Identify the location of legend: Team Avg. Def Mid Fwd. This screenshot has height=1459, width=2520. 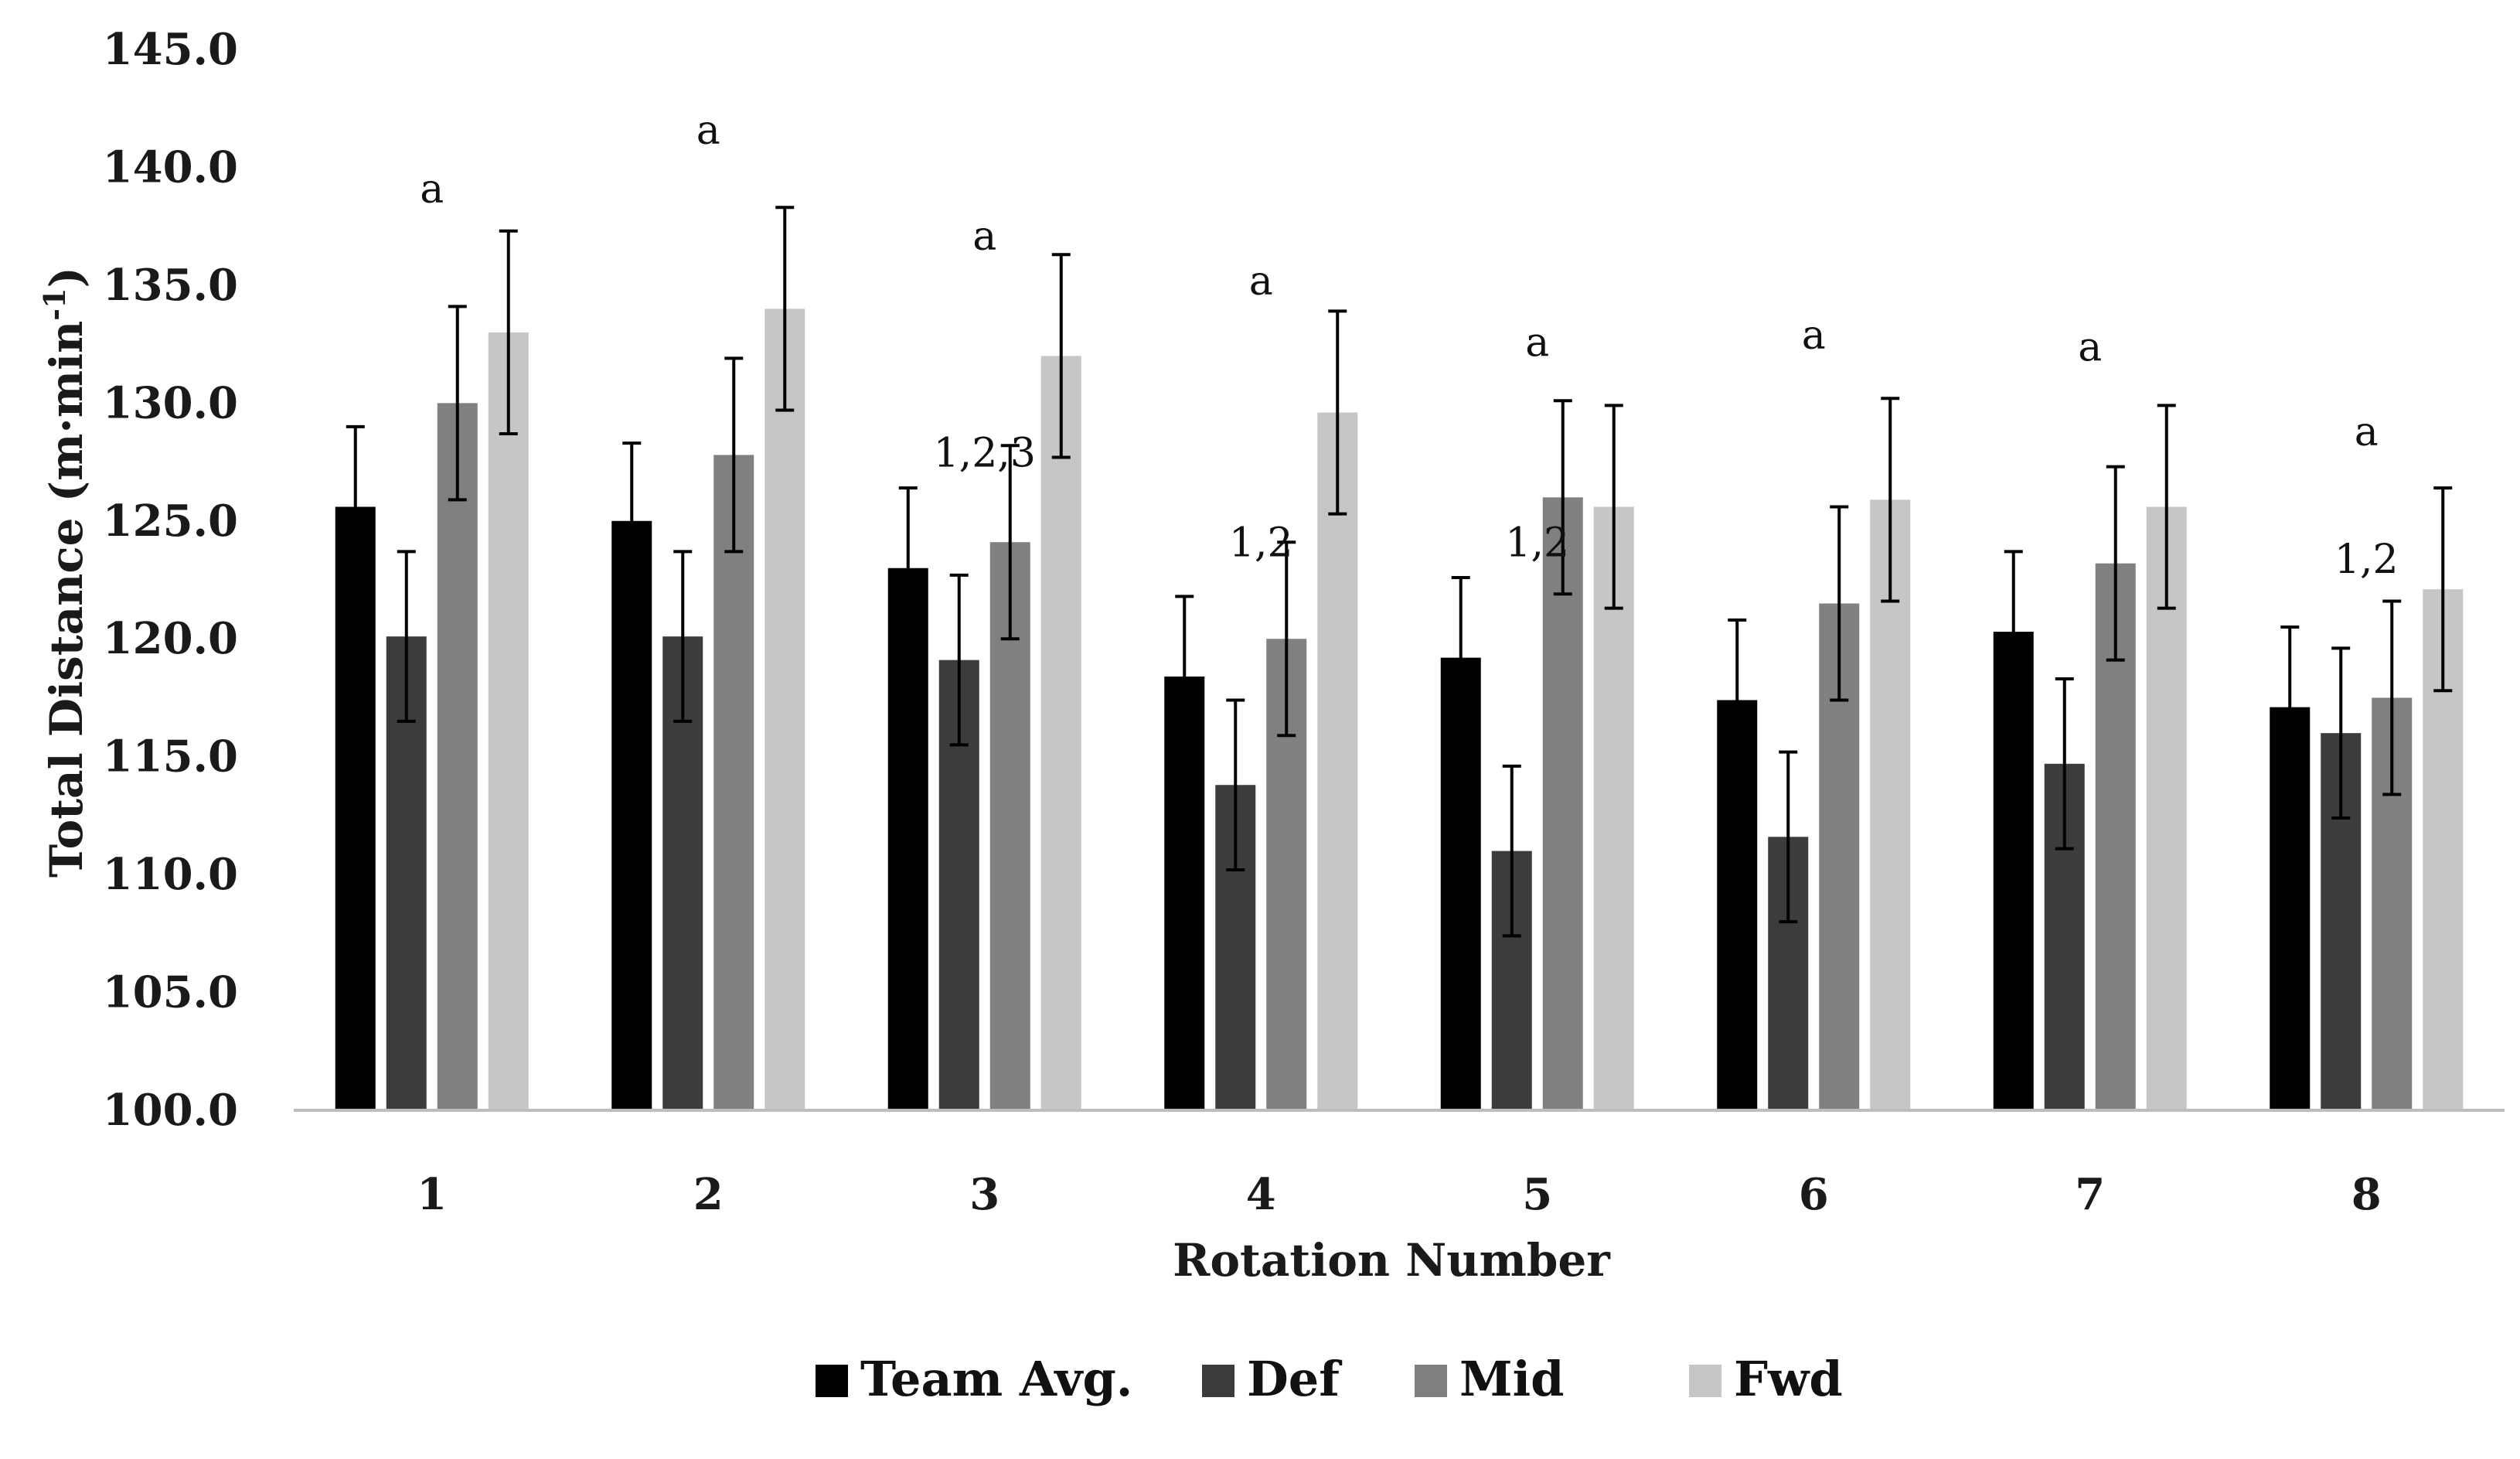
(1329, 1379).